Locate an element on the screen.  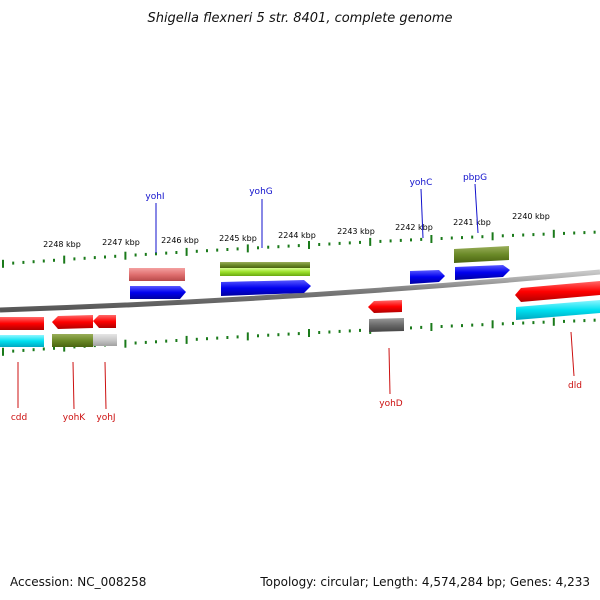
gene-arrow-yohJ is located at coordinates (104, 321).